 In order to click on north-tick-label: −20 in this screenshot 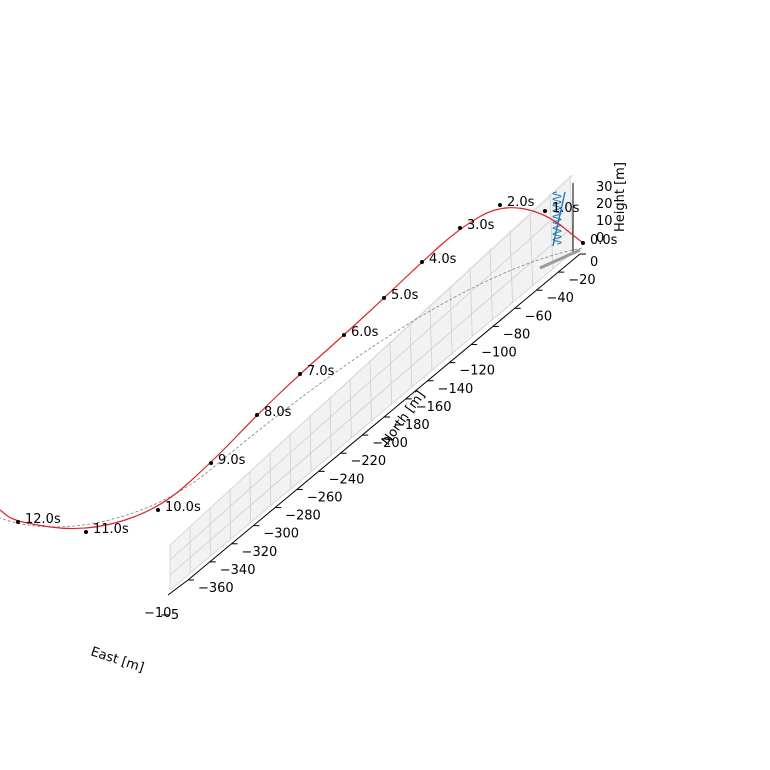, I will do `click(581, 280)`.